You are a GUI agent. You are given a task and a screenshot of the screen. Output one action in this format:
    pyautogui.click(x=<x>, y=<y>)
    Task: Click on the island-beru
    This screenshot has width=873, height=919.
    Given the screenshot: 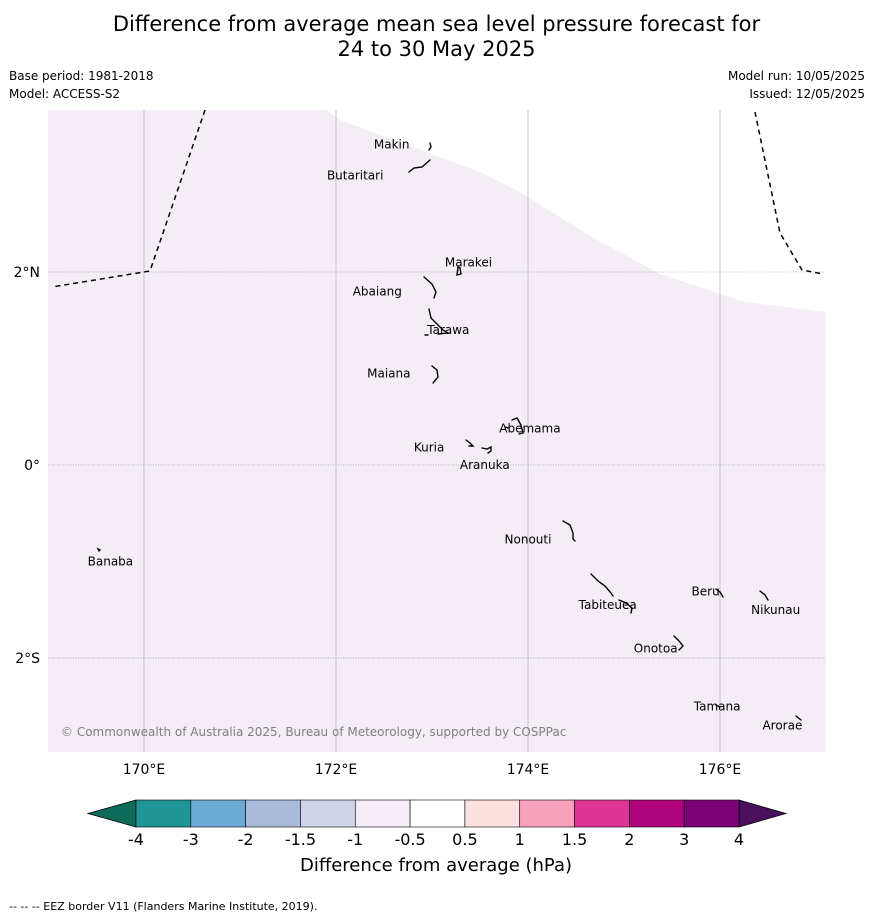 What is the action you would take?
    pyautogui.click(x=719, y=593)
    